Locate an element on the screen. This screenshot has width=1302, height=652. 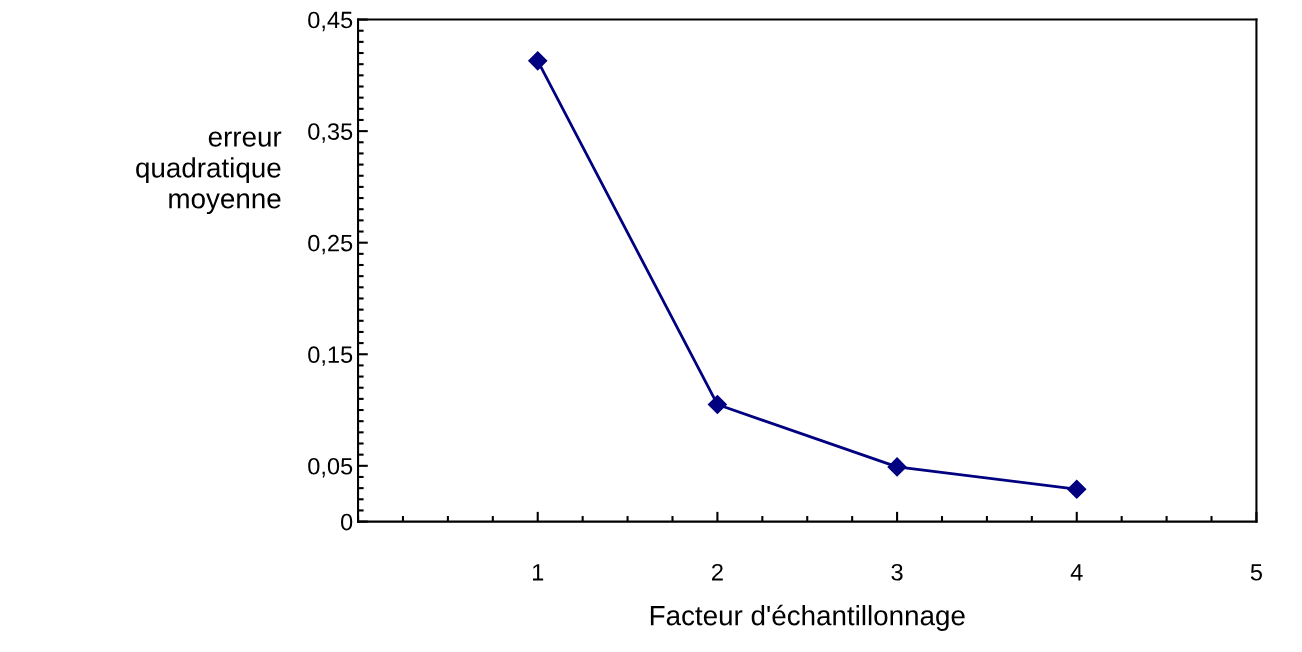
y-tick-label: 0,05 is located at coordinates (330, 467).